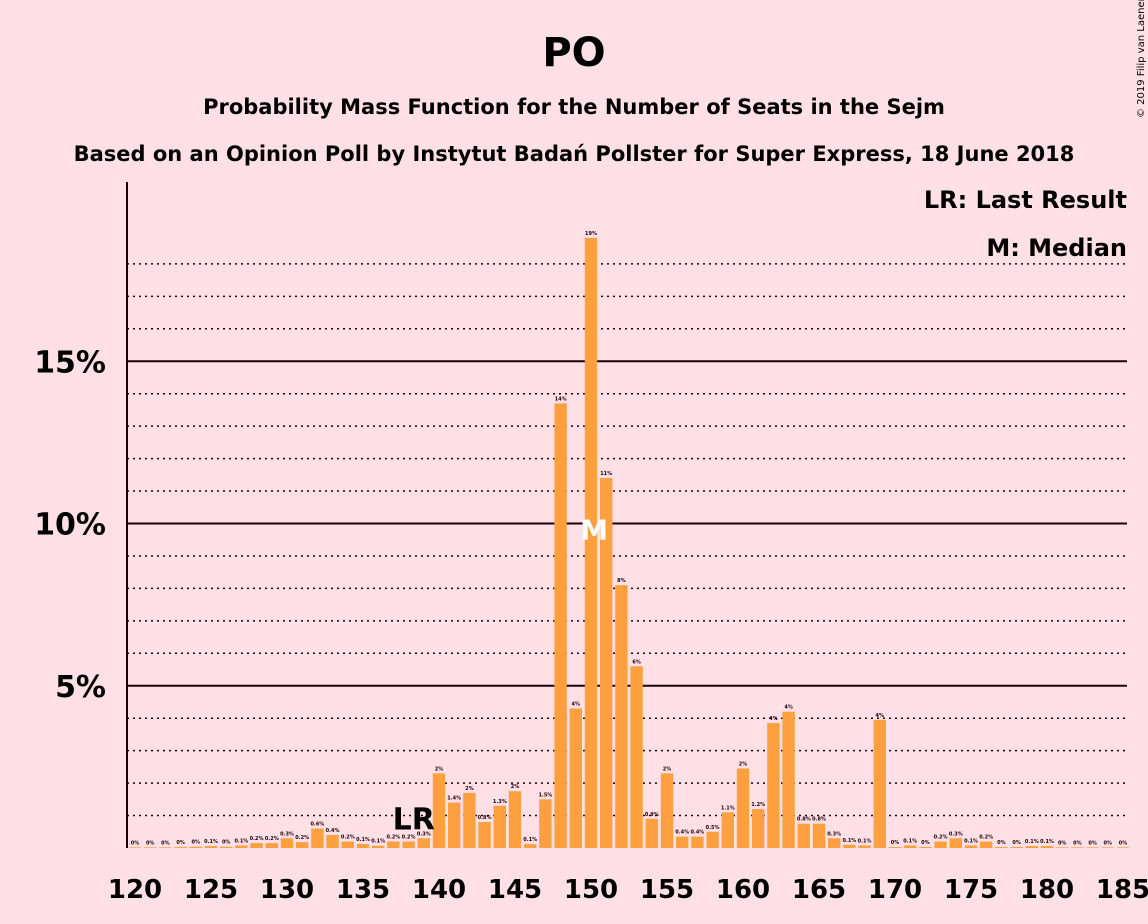  What do you see at coordinates (70, 362) in the screenshot?
I see `y-tick-label: 15%` at bounding box center [70, 362].